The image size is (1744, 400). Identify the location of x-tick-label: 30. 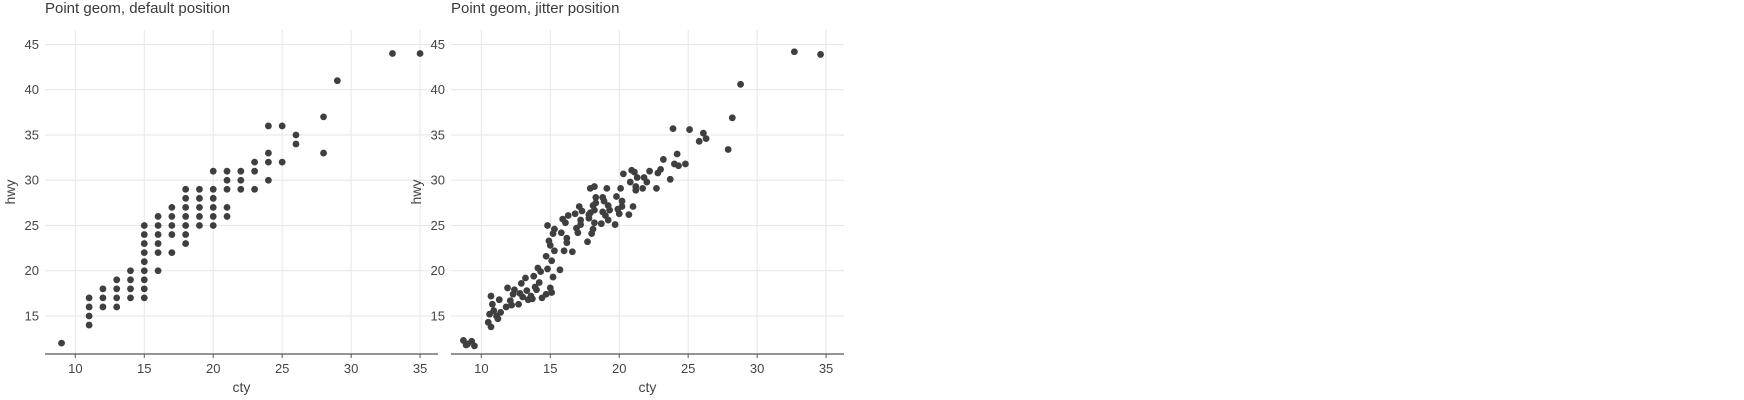
(351, 368).